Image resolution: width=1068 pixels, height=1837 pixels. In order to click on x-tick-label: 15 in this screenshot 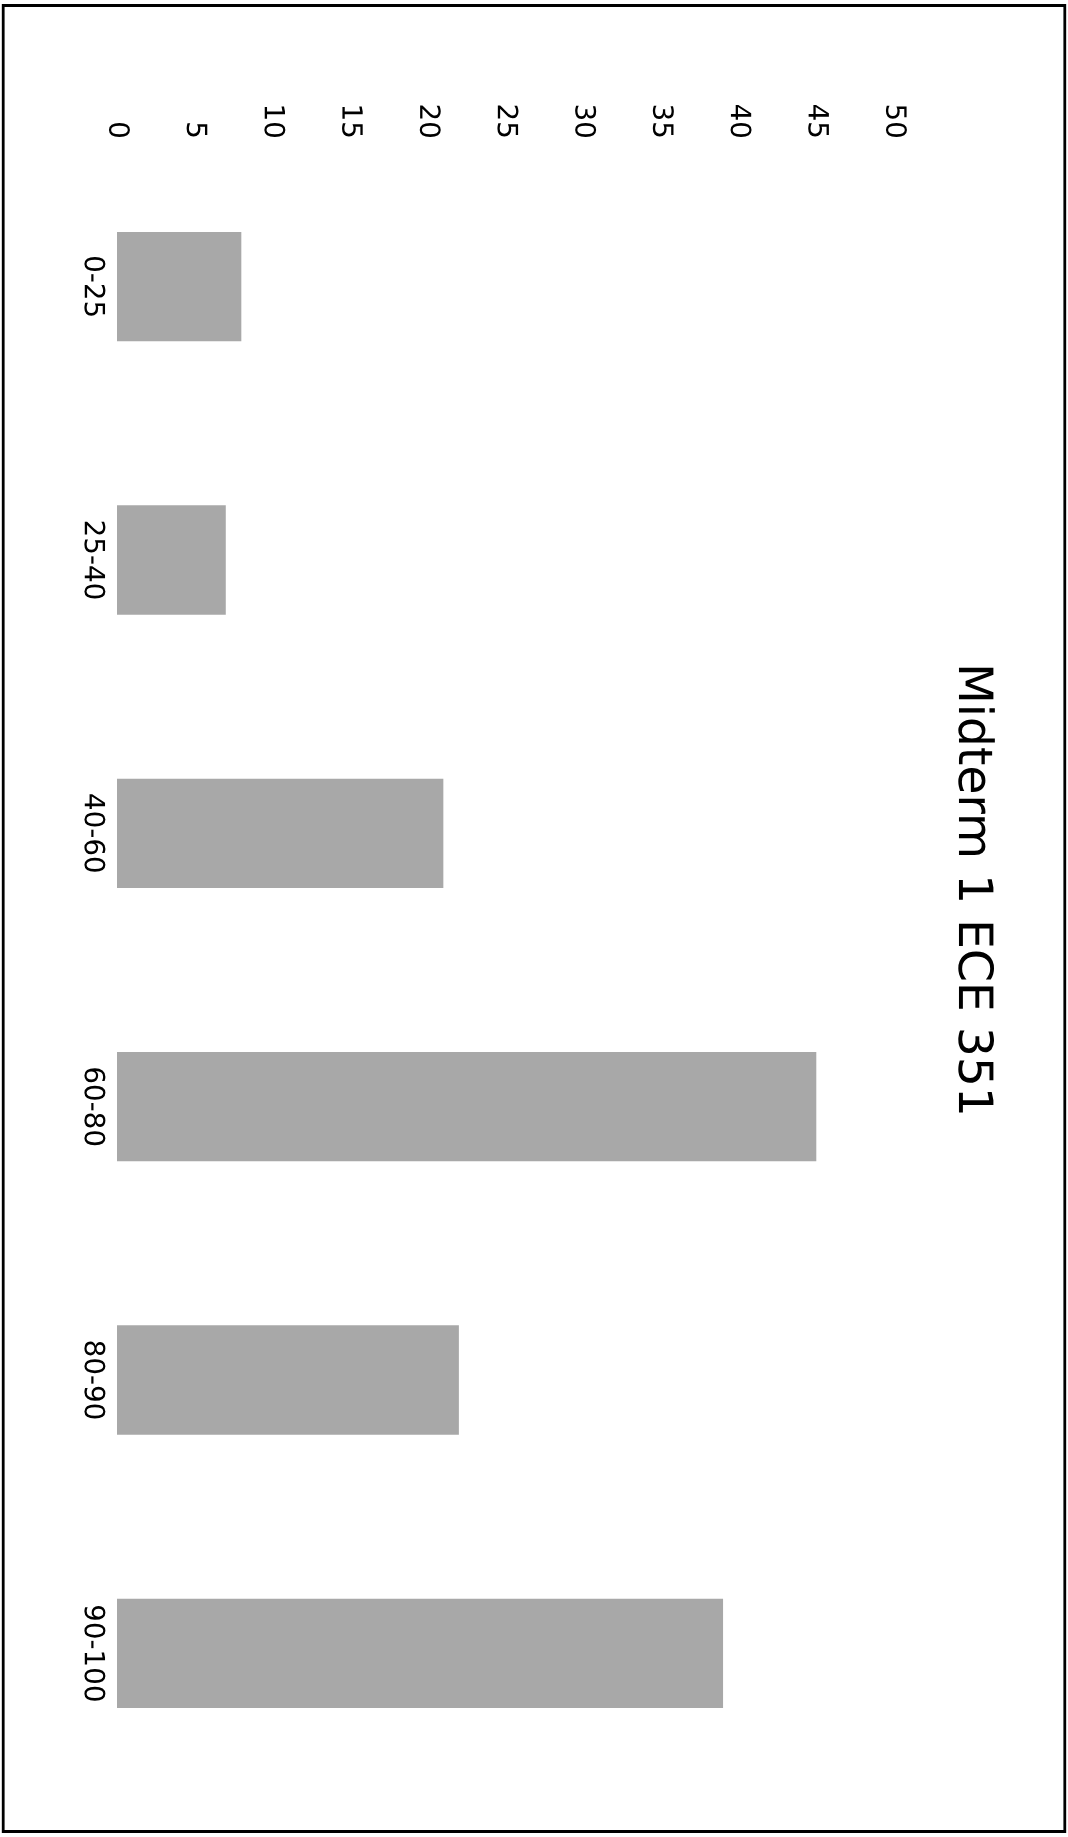, I will do `click(352, 121)`.